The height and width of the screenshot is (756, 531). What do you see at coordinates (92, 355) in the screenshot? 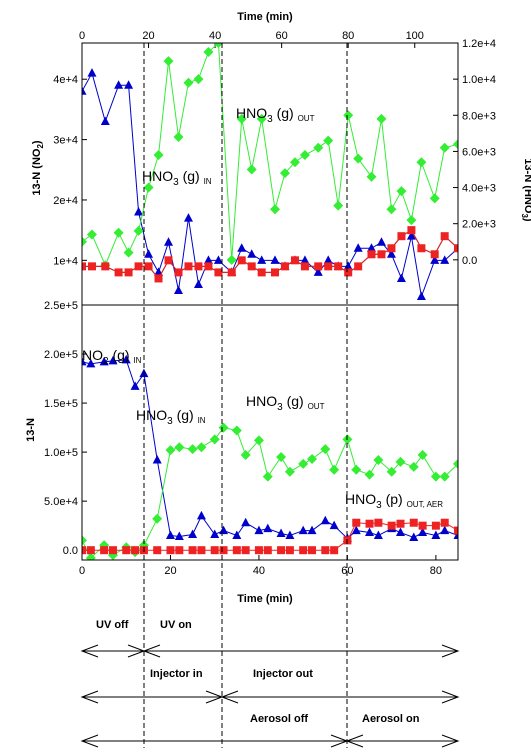
I see `ann-text: NO` at bounding box center [92, 355].